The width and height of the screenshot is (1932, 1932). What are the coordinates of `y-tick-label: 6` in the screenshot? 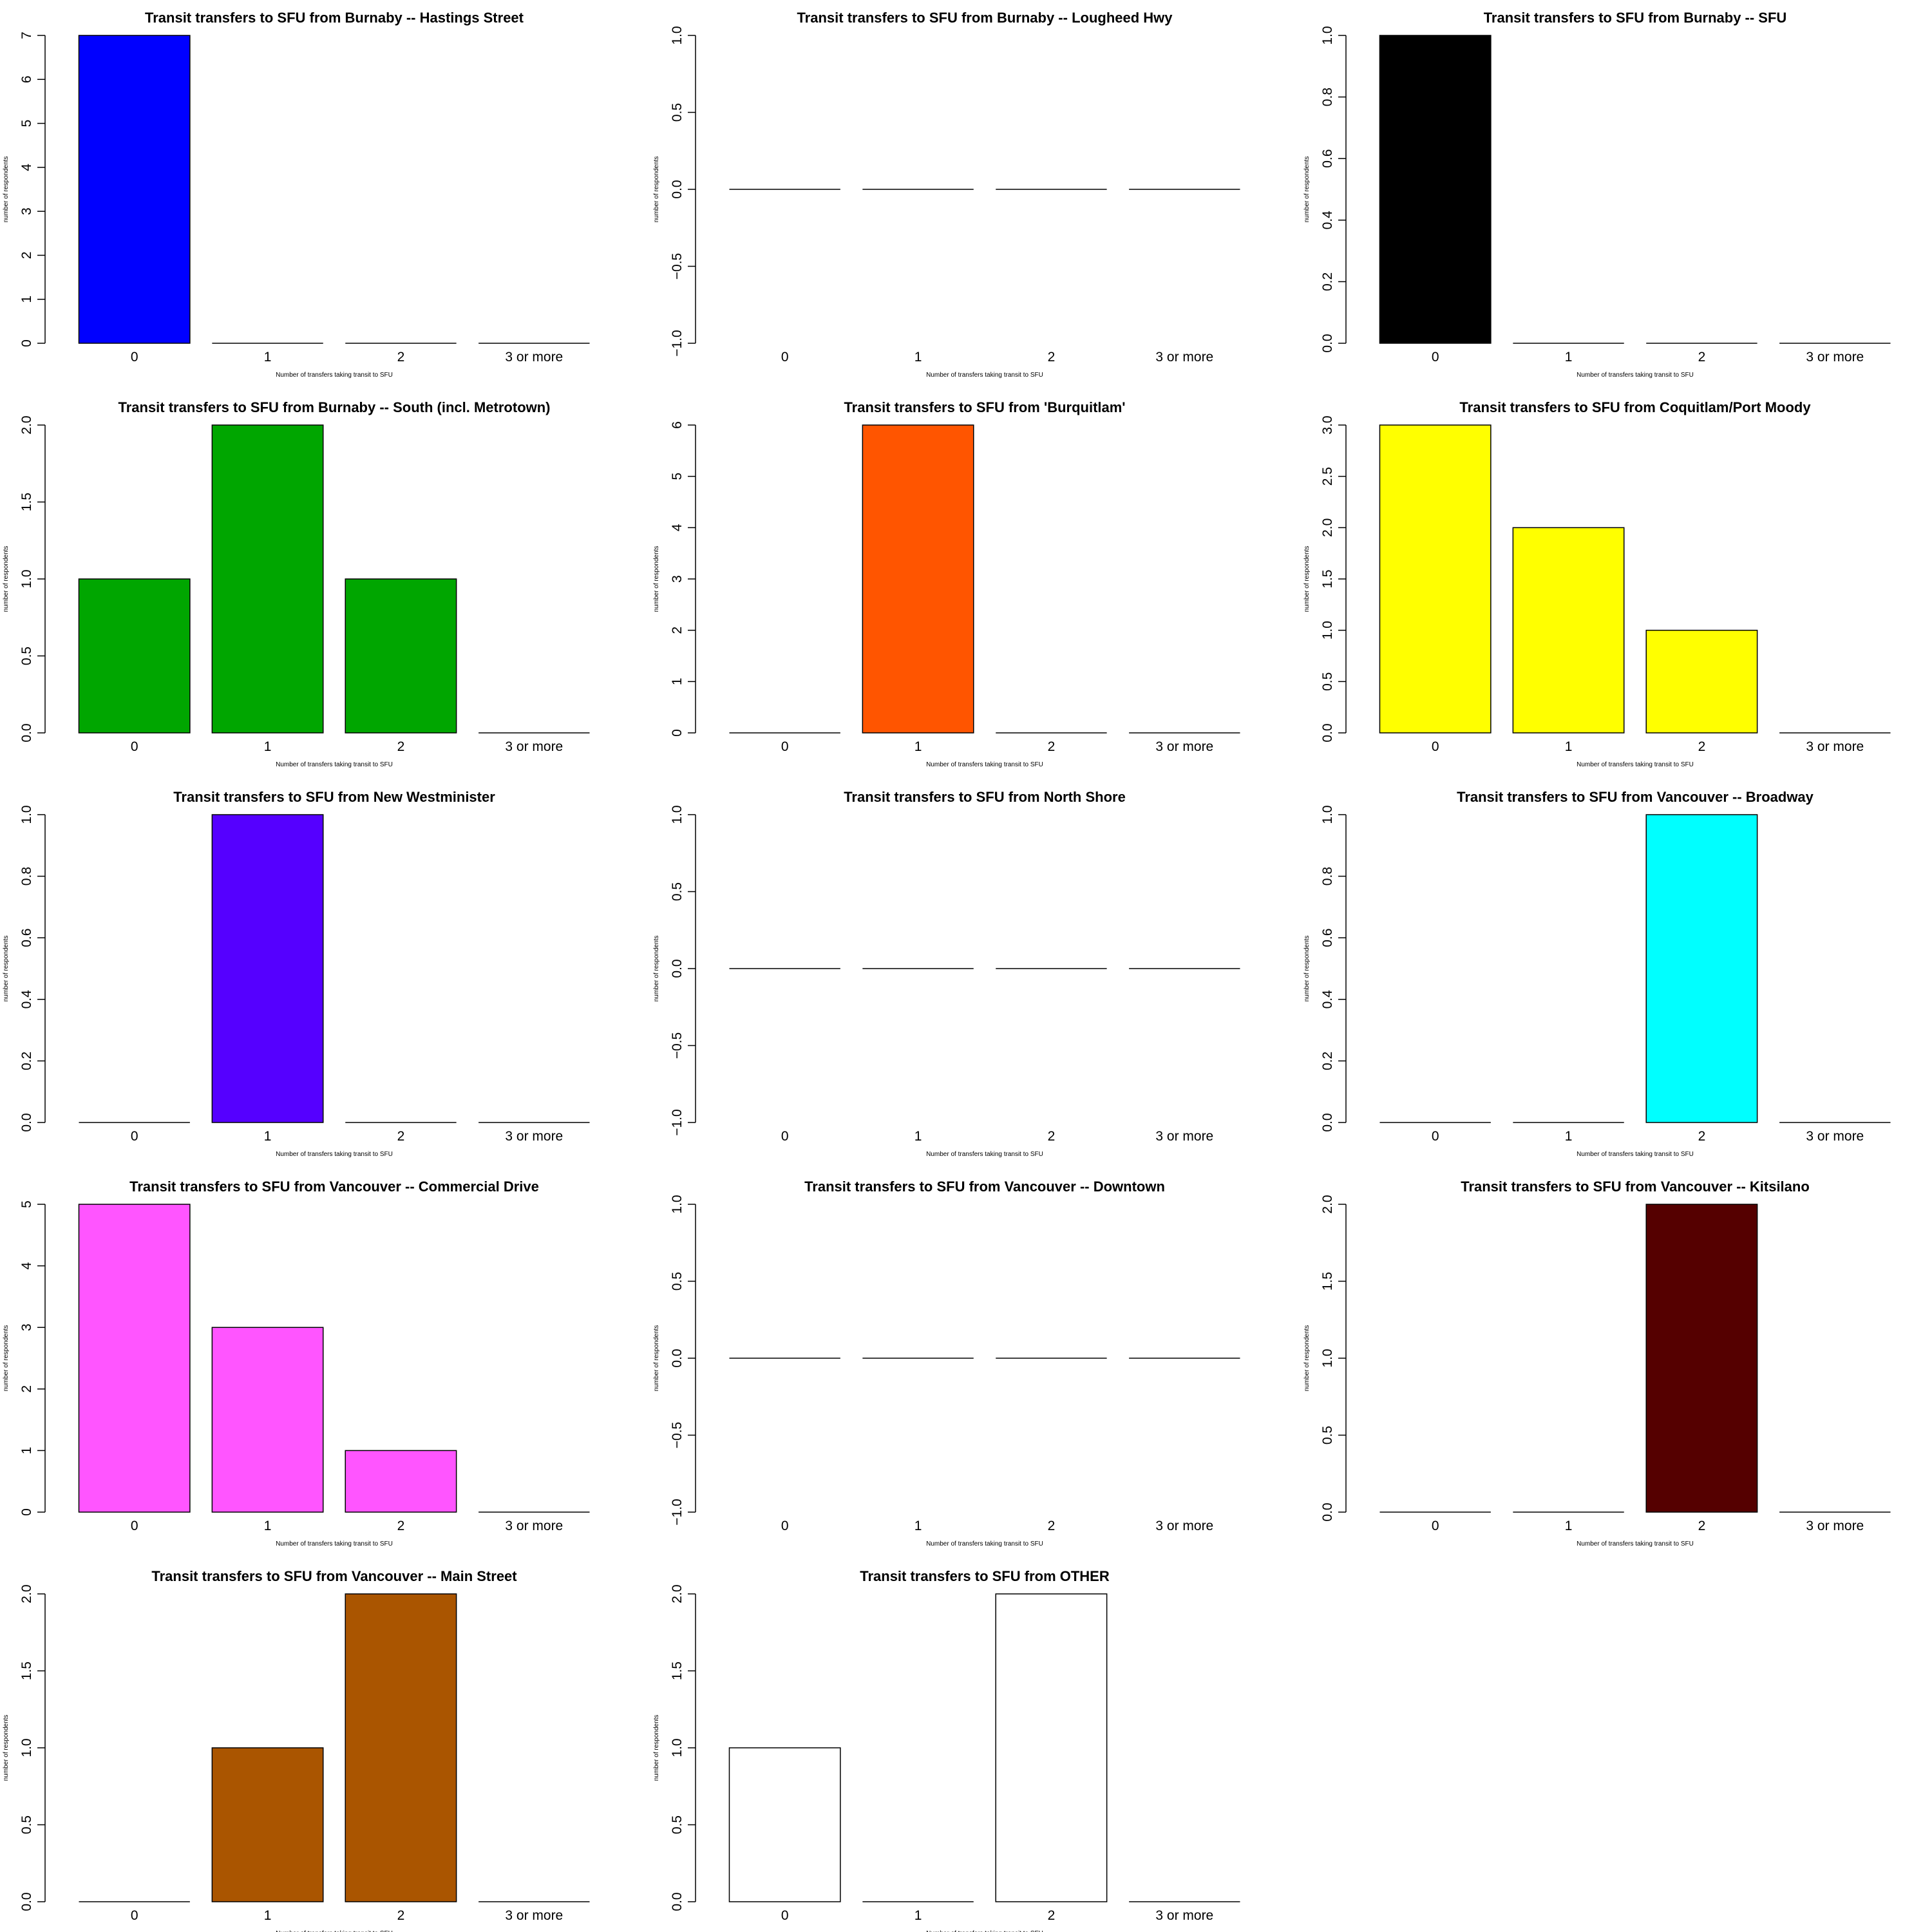 It's located at (26, 79).